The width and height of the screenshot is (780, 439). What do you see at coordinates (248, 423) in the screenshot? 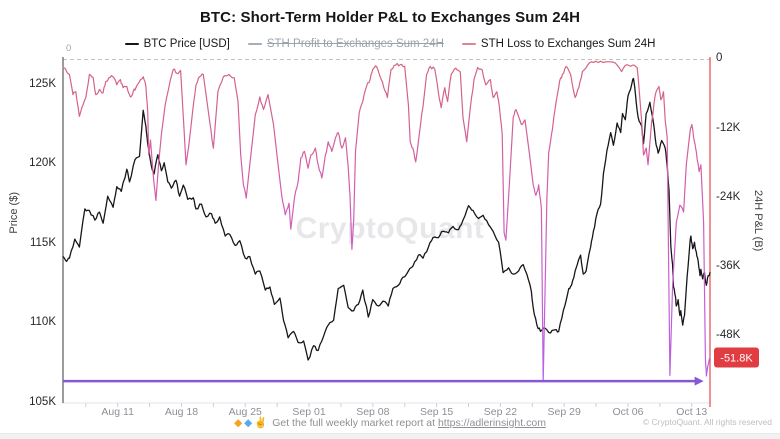
I see `blue-gem-icon: ◆` at bounding box center [248, 423].